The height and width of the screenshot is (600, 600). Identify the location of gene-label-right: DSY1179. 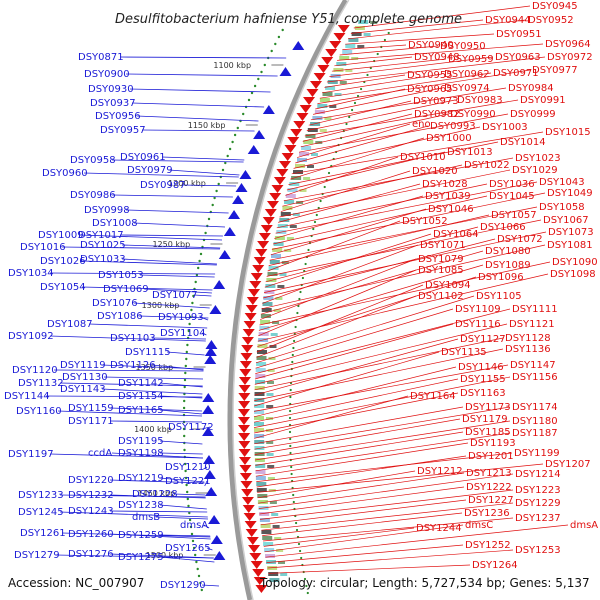
(485, 419).